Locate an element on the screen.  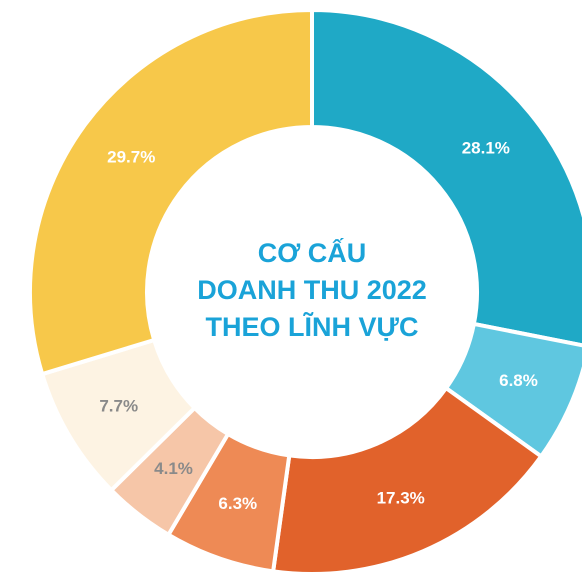
data-label: 4.1% is located at coordinates (173, 468).